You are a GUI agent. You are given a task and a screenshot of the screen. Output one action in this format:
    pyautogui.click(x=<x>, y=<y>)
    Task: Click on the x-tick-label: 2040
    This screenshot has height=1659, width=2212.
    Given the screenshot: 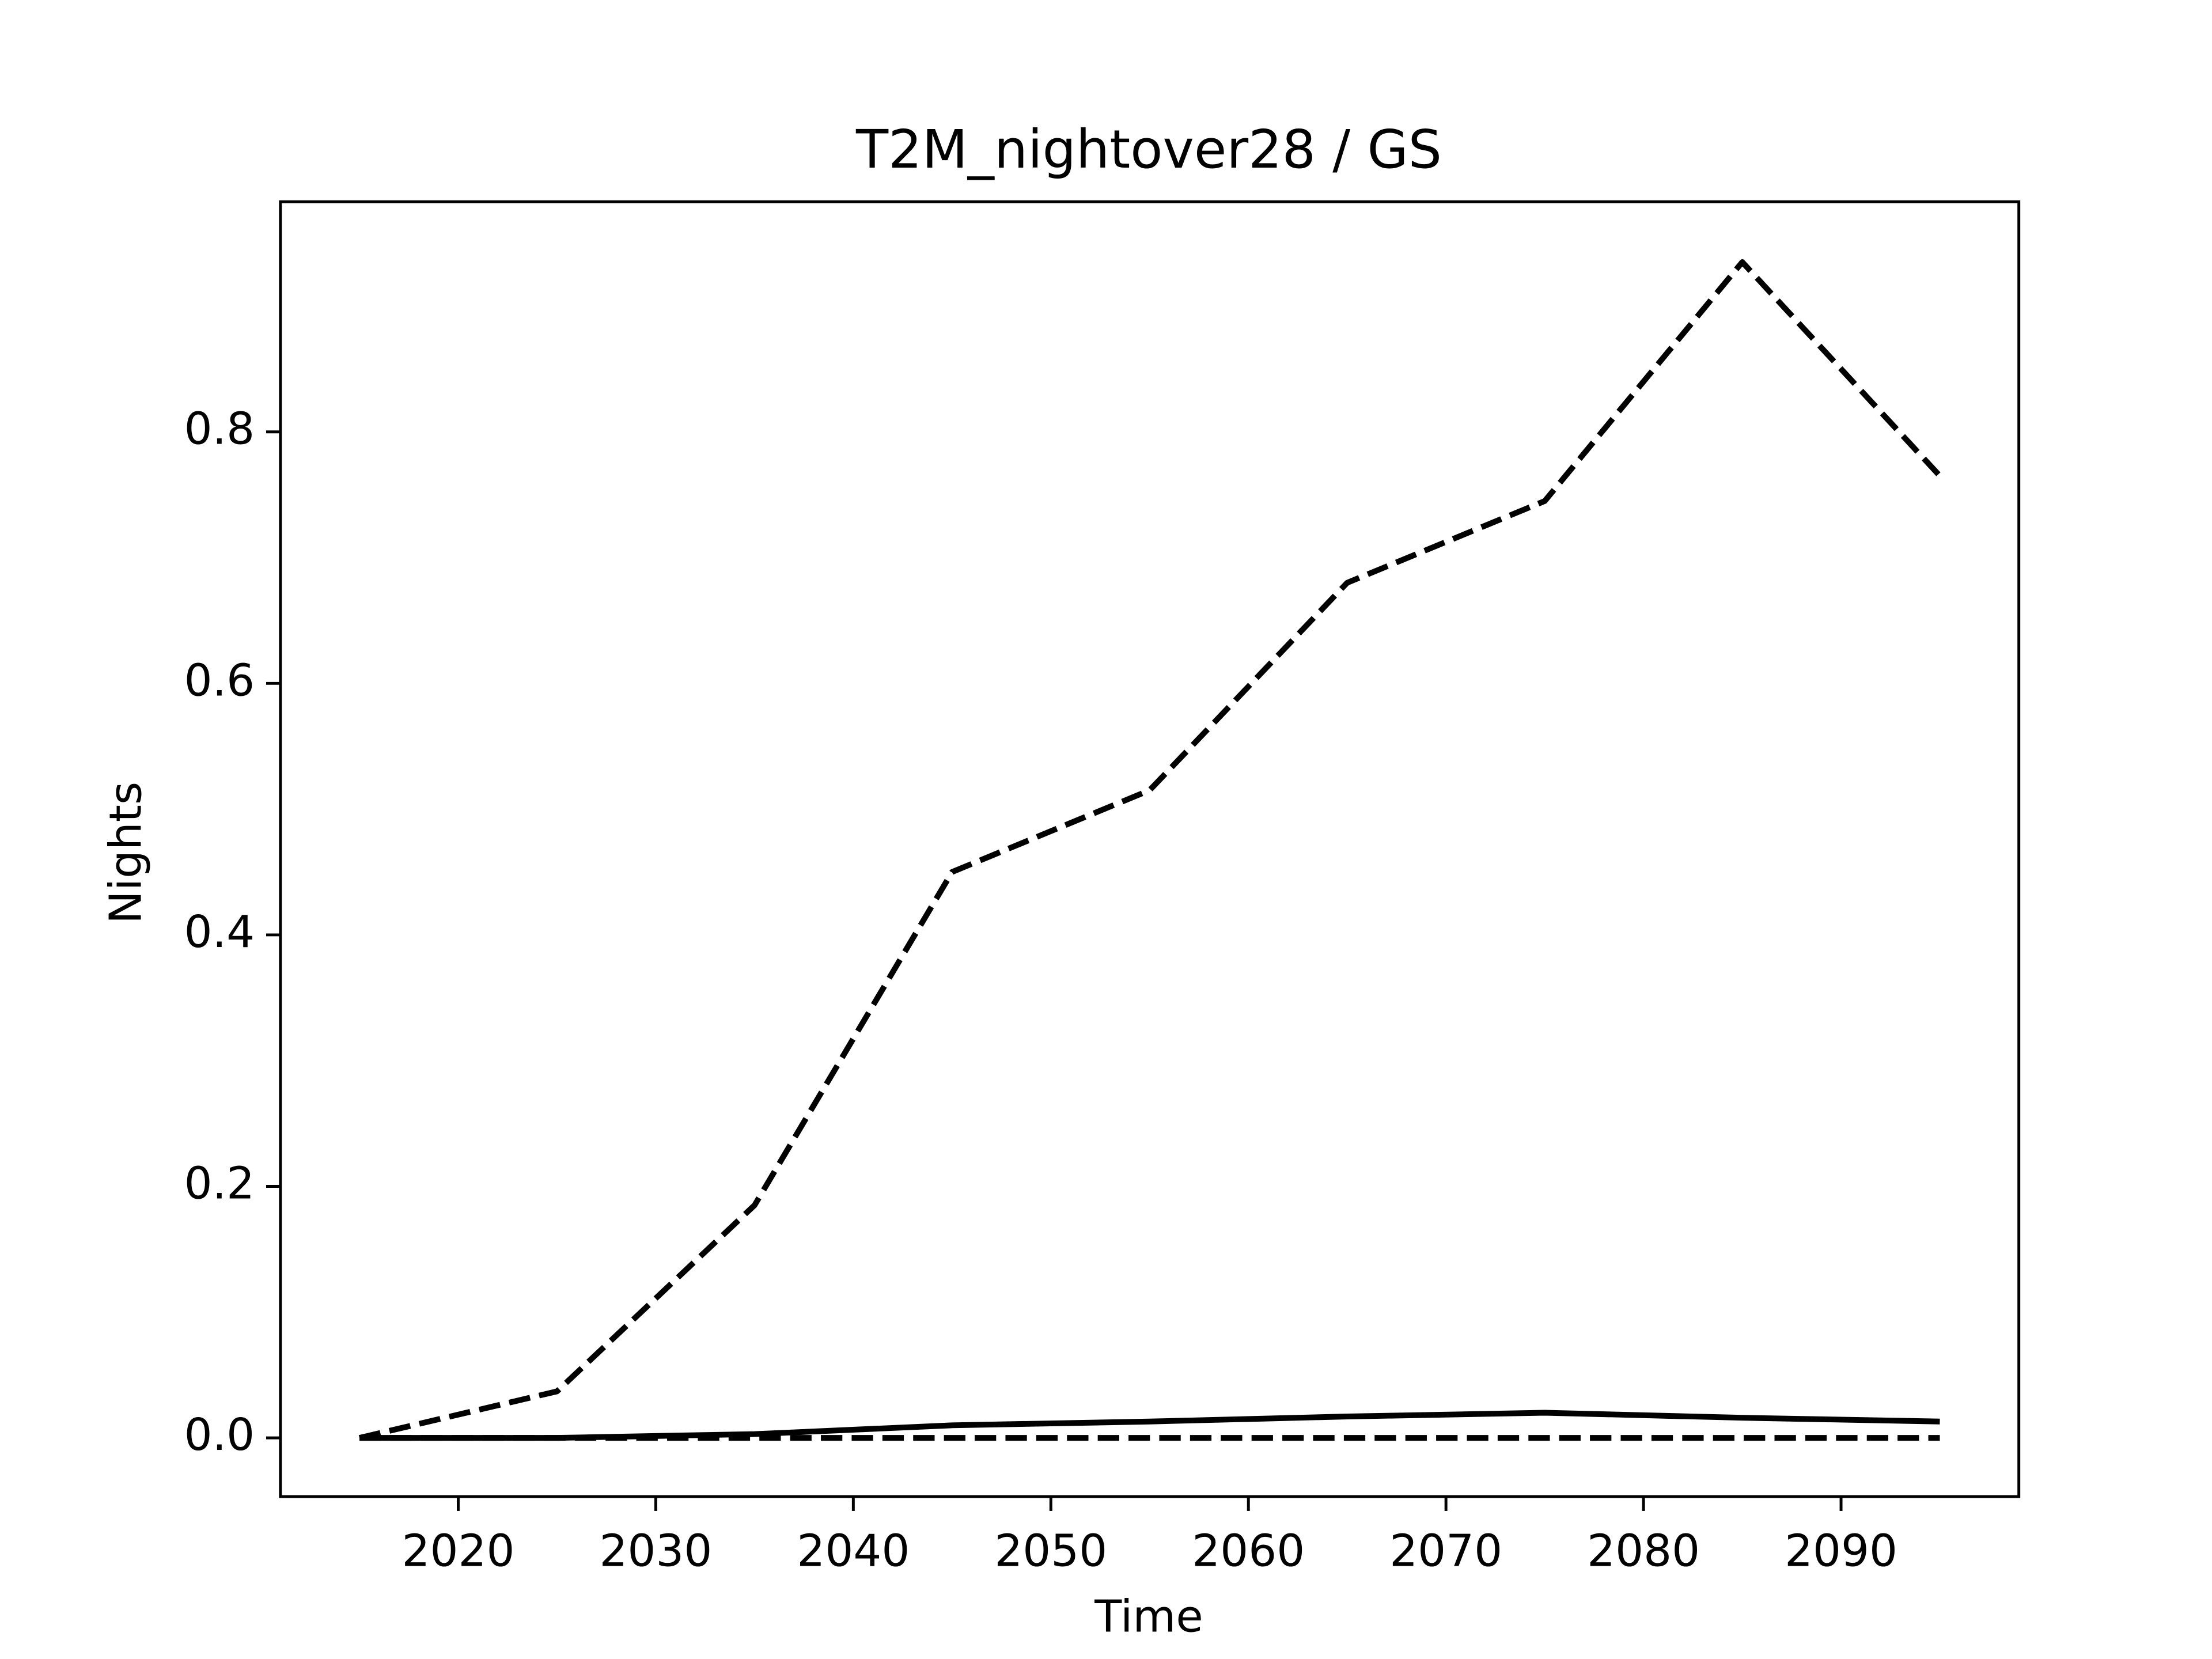 What is the action you would take?
    pyautogui.click(x=853, y=1551)
    